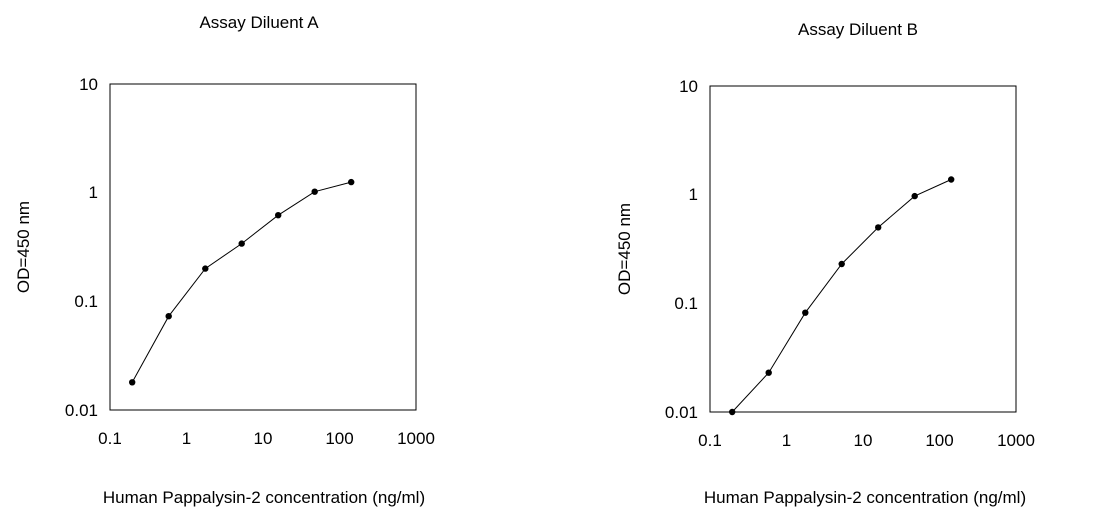 The width and height of the screenshot is (1095, 511). What do you see at coordinates (693, 194) in the screenshot?
I see `chart-b-ytick-label: 1` at bounding box center [693, 194].